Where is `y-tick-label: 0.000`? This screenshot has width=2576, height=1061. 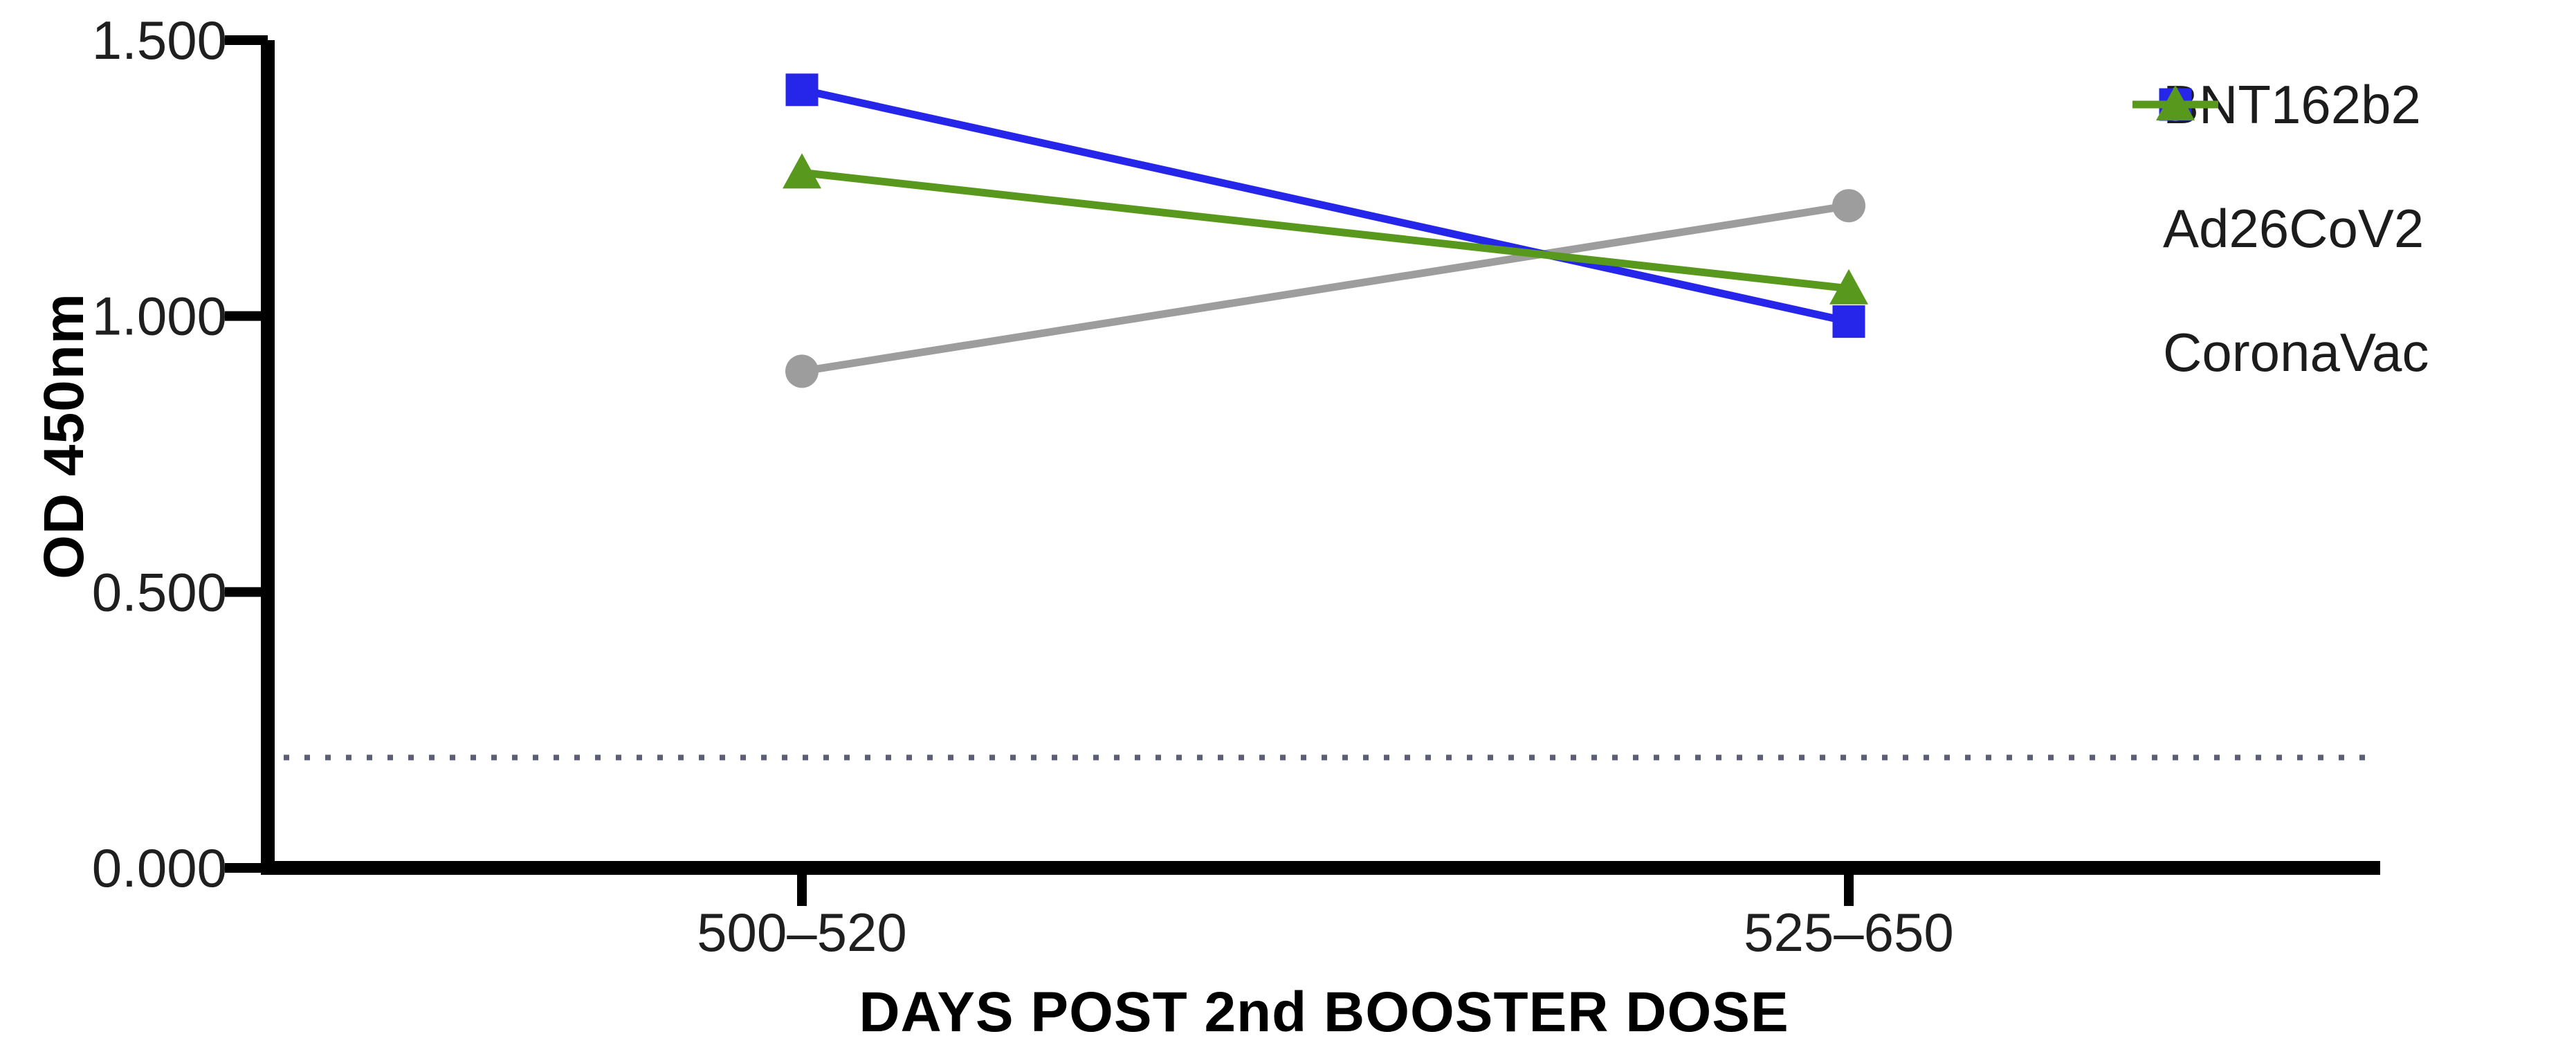 y-tick-label: 0.000 is located at coordinates (160, 867).